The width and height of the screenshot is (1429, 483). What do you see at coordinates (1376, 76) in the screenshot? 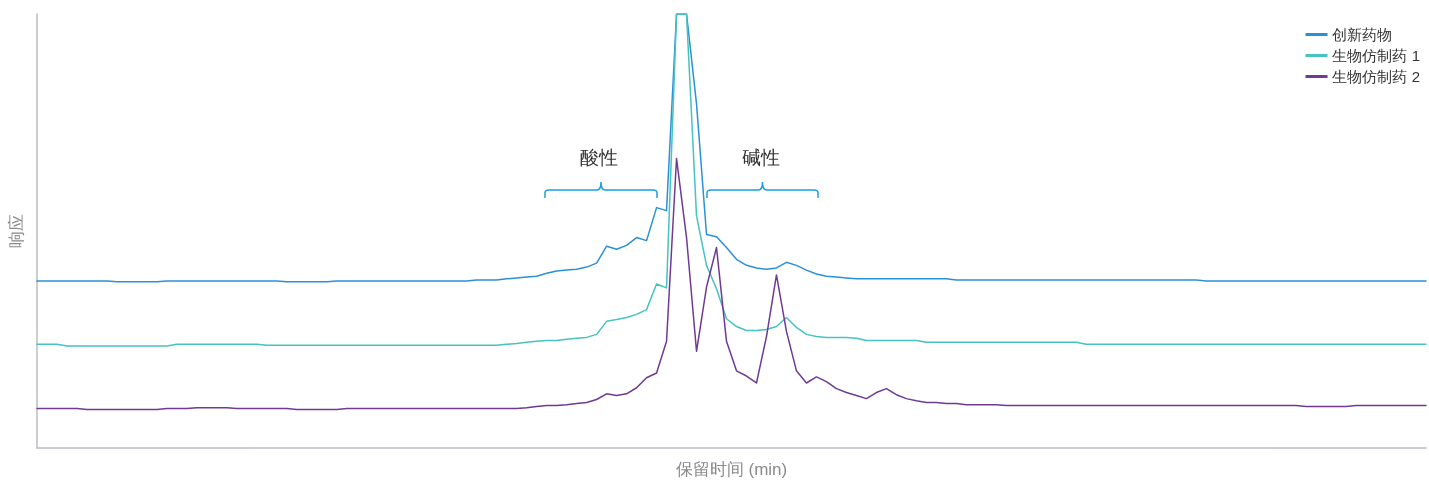
I see `legend-label: 生物仿制药 2` at bounding box center [1376, 76].